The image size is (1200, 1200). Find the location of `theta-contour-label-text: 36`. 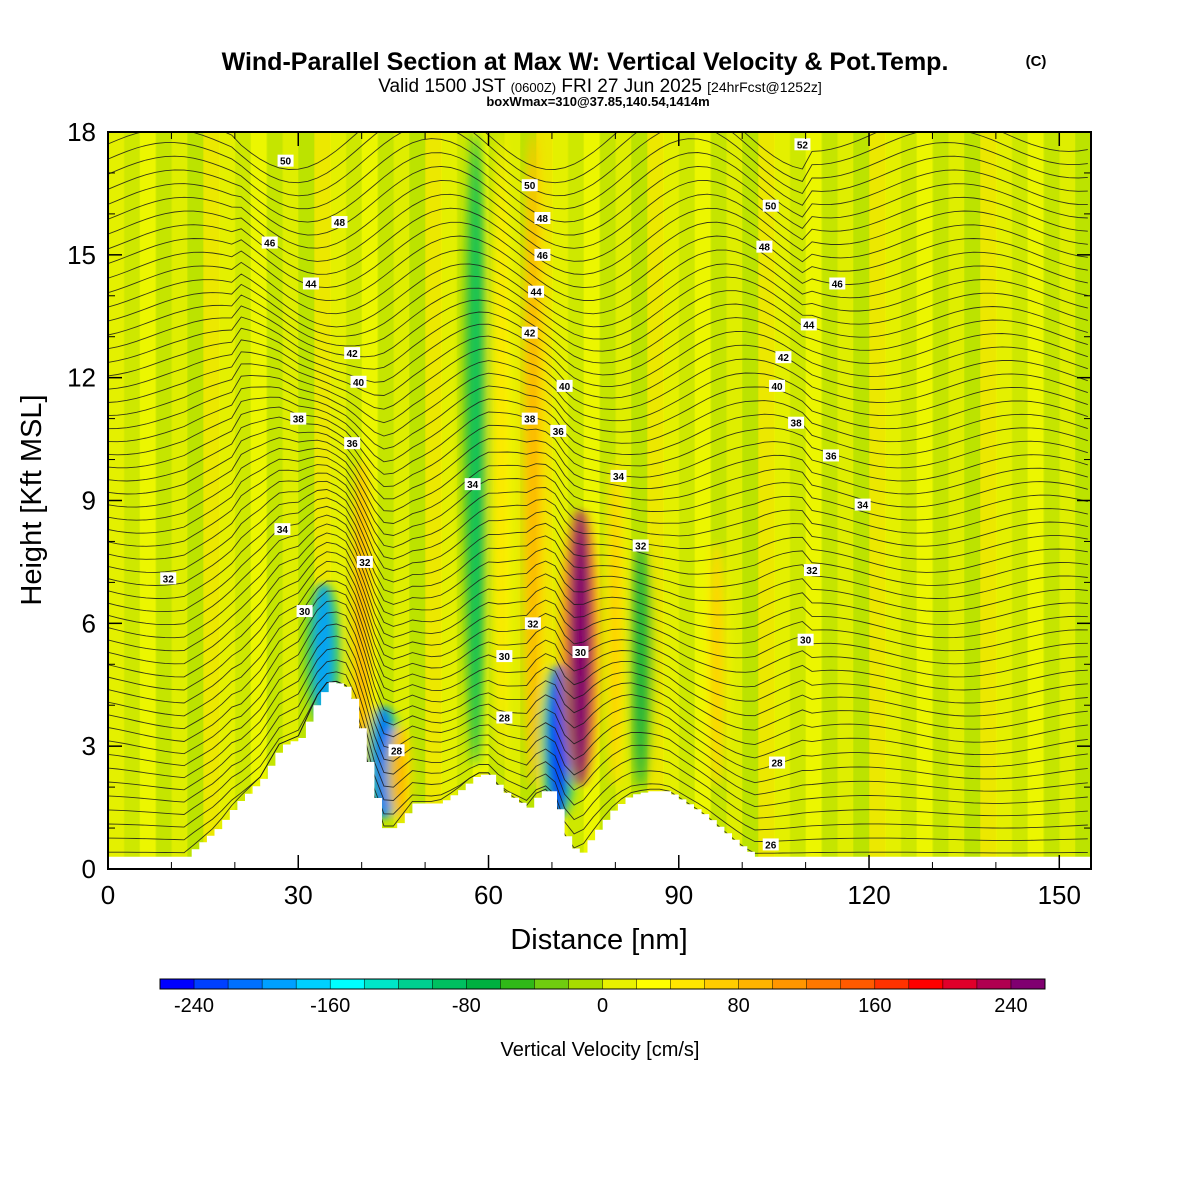

theta-contour-label-text: 36 is located at coordinates (559, 432).